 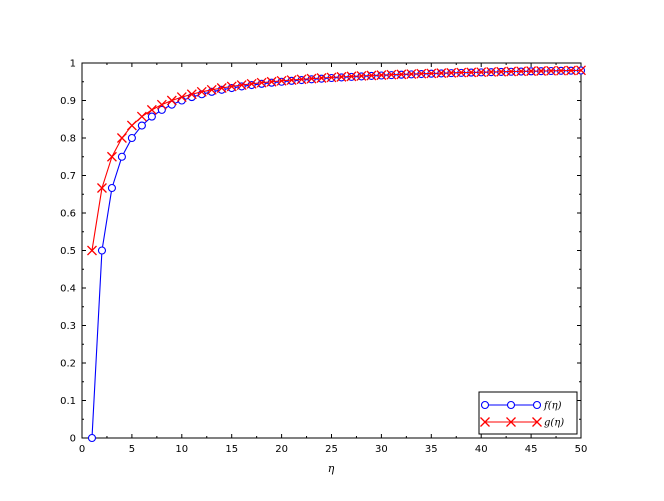 I want to click on x-tick-label: 5, so click(x=132, y=449).